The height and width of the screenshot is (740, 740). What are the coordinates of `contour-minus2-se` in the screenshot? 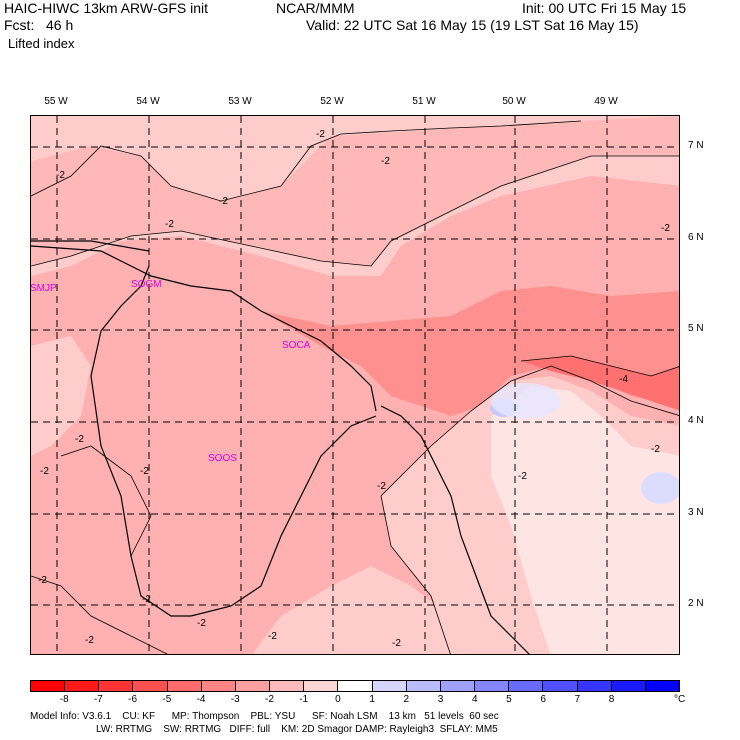 It's located at (415, 574).